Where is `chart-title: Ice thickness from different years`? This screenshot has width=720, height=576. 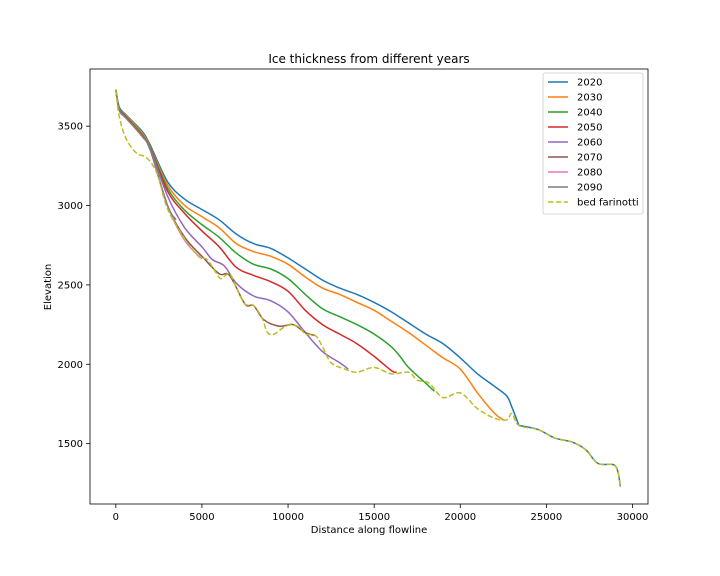
chart-title: Ice thickness from different years is located at coordinates (368, 59).